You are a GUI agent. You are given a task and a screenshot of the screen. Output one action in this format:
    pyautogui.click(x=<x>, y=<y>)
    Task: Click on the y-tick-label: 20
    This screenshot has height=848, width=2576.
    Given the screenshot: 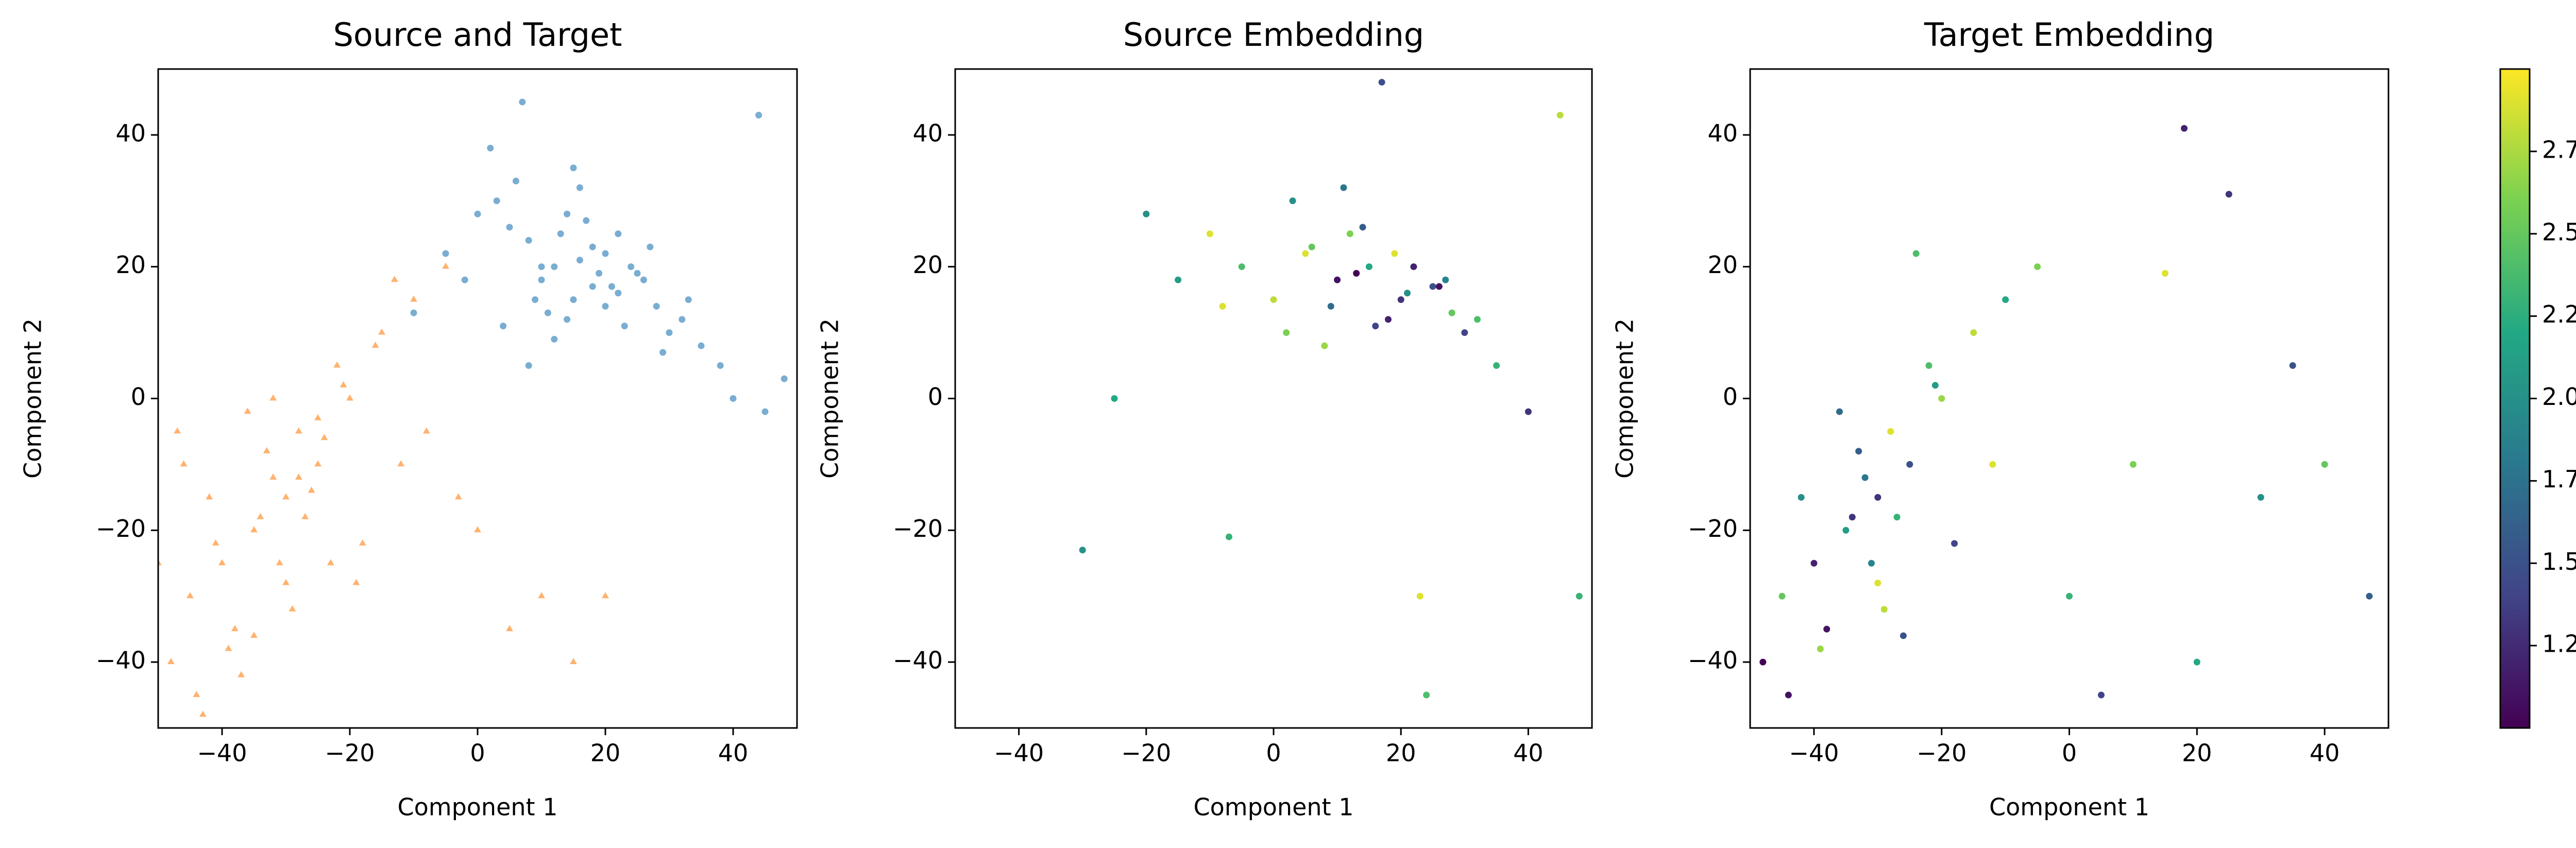 What is the action you would take?
    pyautogui.click(x=927, y=265)
    